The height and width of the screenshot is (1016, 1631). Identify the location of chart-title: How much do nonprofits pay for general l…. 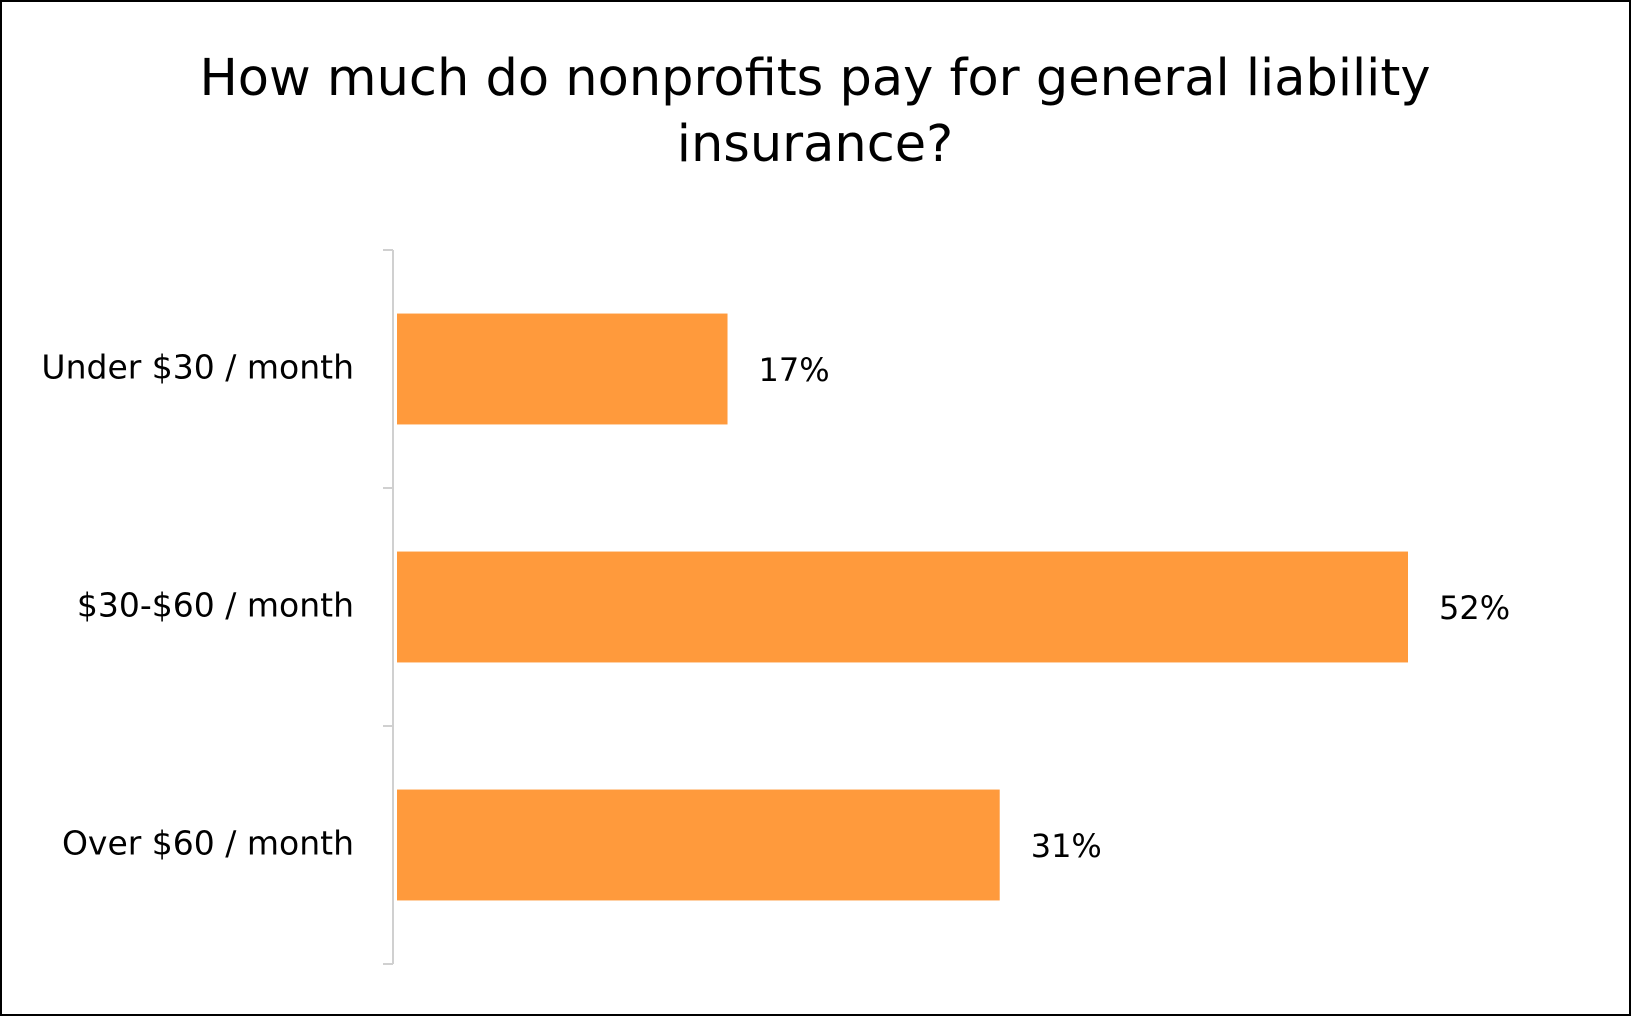
(815, 111).